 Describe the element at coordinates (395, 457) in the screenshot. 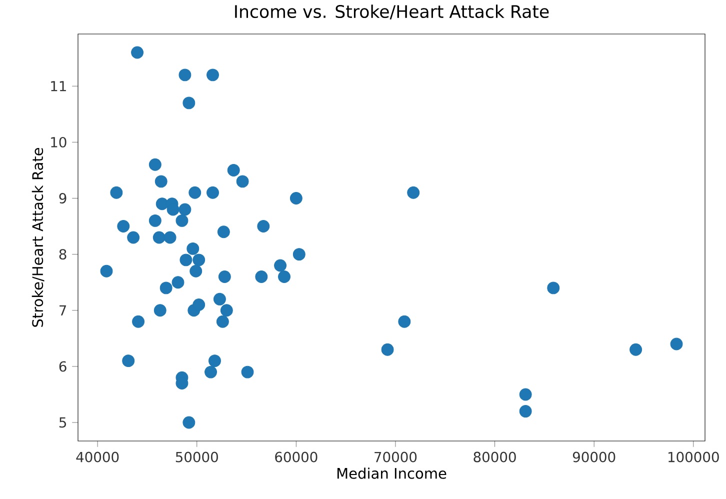

I see `x-tick-label: 70000` at that location.